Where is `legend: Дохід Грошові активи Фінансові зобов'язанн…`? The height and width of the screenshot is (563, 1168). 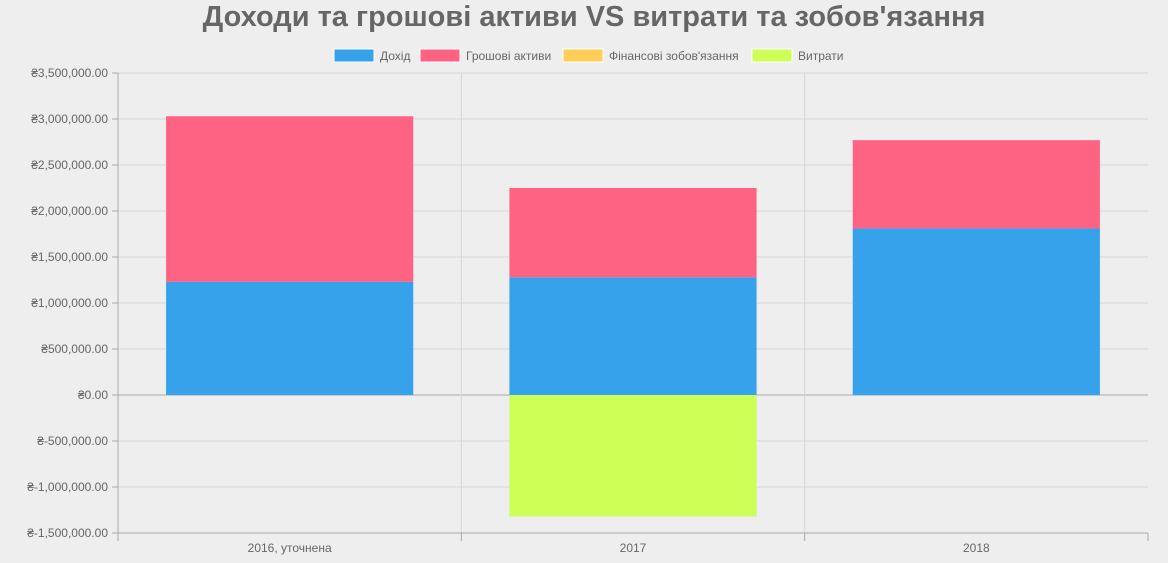 legend: Дохід Грошові активи Фінансові зобов'язанн… is located at coordinates (588, 55).